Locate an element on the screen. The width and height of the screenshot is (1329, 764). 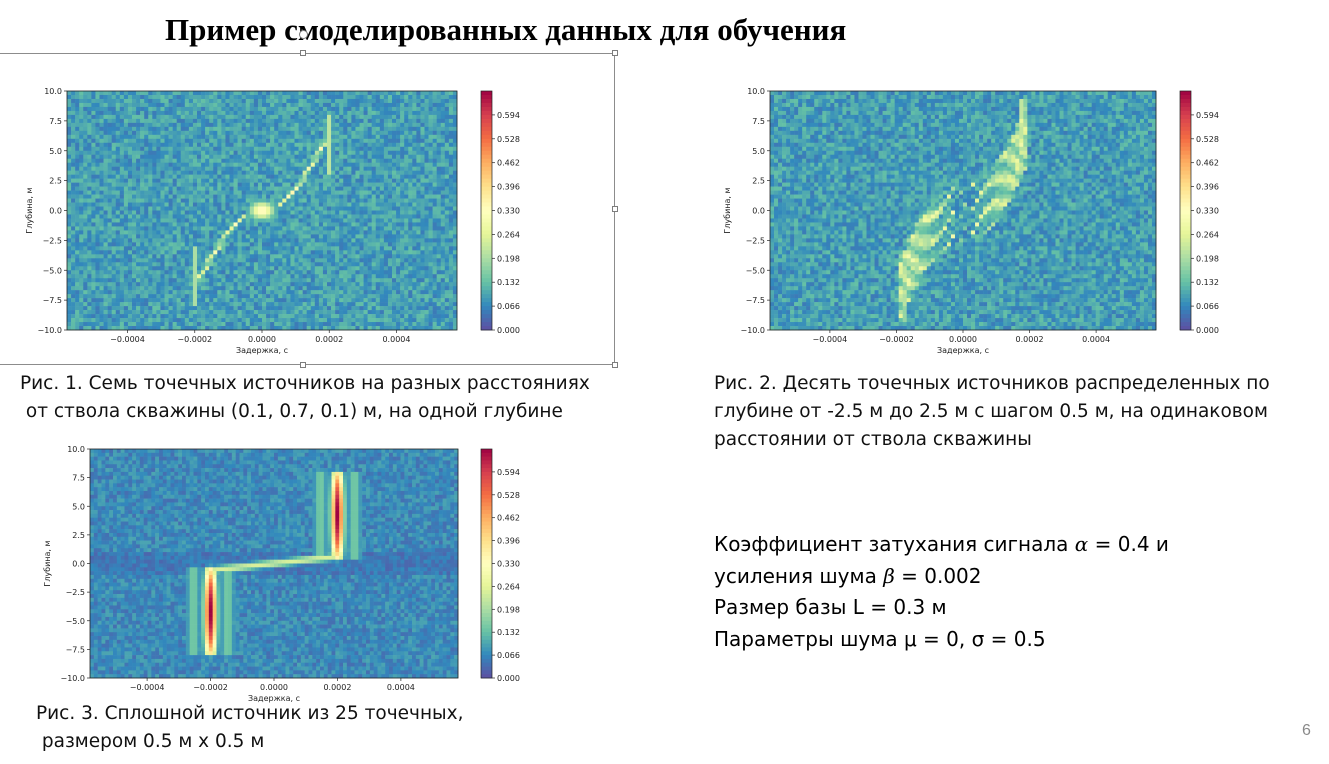
resize-handle-bottom-right is located at coordinates (615, 365).